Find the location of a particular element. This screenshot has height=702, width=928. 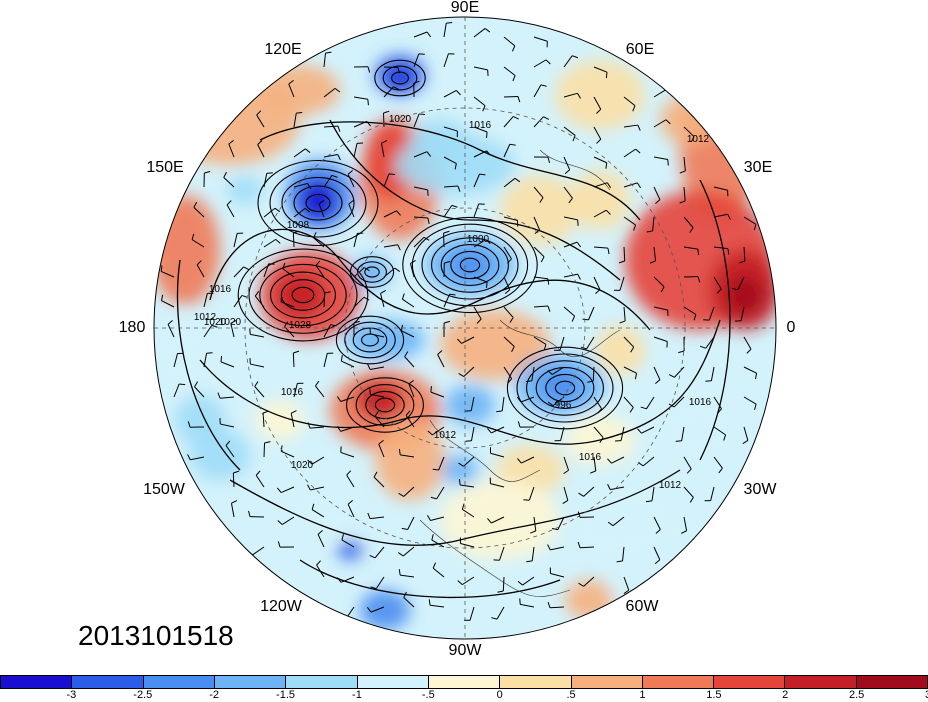

colorbar-tick-label: -.5 is located at coordinates (428, 695).